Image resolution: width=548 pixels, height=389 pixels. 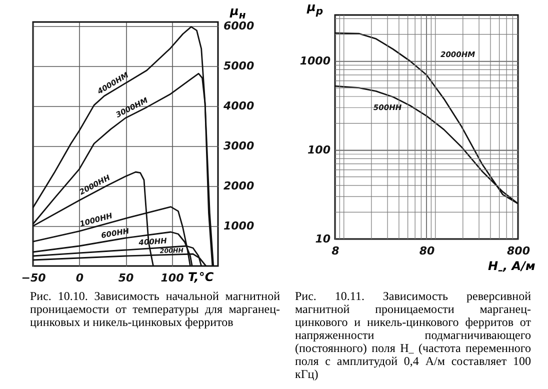 I want to click on x-tick-label: 8, so click(x=336, y=251).